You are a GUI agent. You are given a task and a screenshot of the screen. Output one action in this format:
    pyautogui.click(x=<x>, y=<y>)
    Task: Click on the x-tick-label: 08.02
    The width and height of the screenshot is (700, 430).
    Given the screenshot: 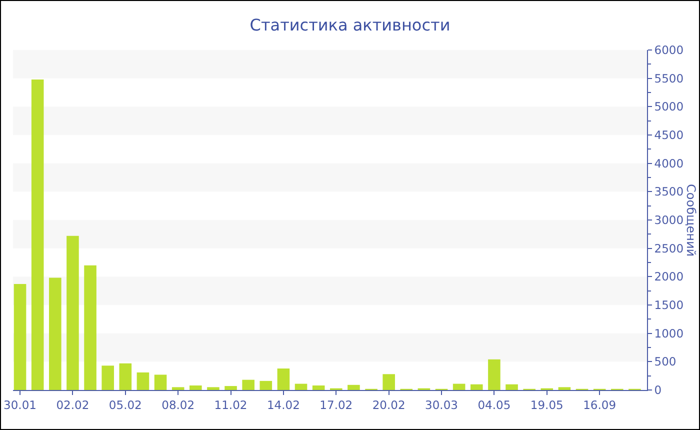 What is the action you would take?
    pyautogui.click(x=178, y=405)
    